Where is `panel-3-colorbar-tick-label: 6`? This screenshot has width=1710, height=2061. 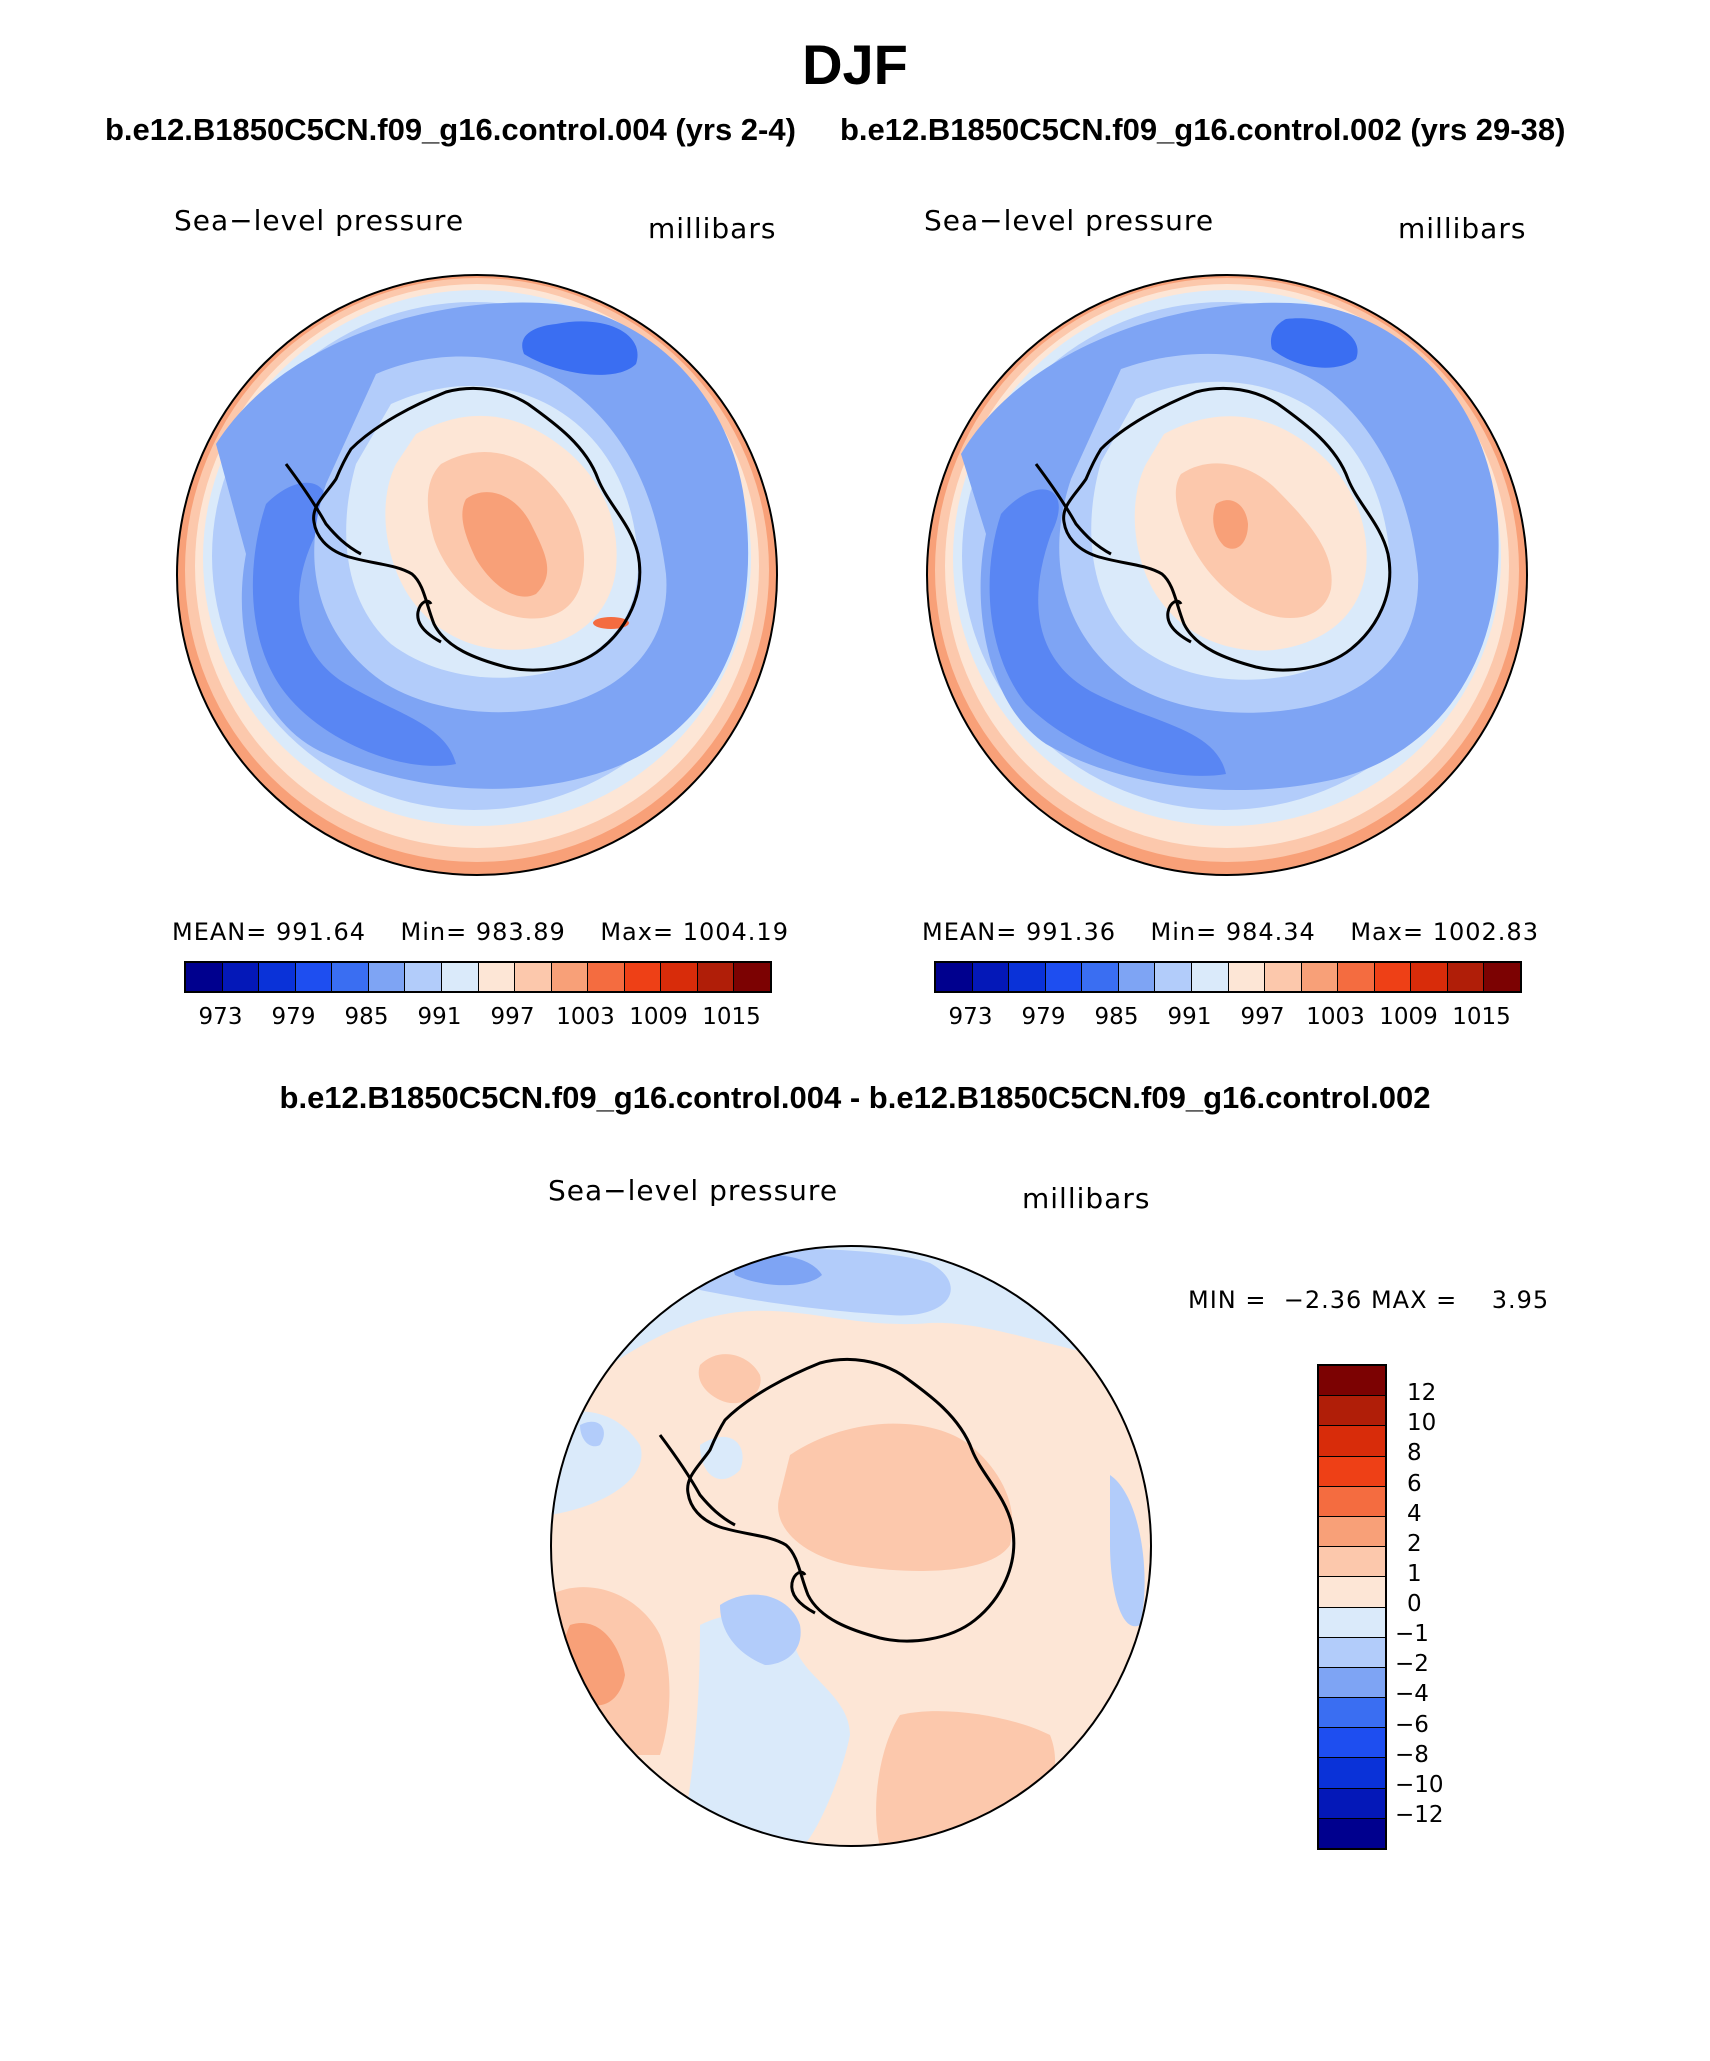
panel-3-colorbar-tick-label: 6 is located at coordinates (1414, 1483).